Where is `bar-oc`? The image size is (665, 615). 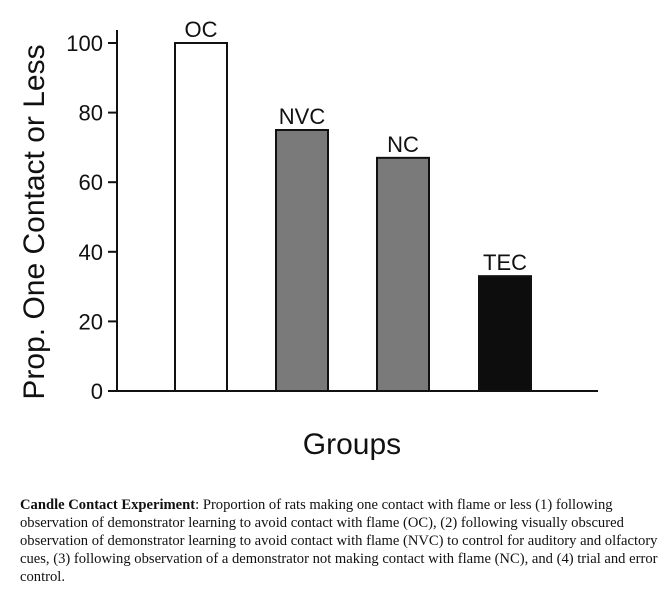
bar-oc is located at coordinates (201, 217).